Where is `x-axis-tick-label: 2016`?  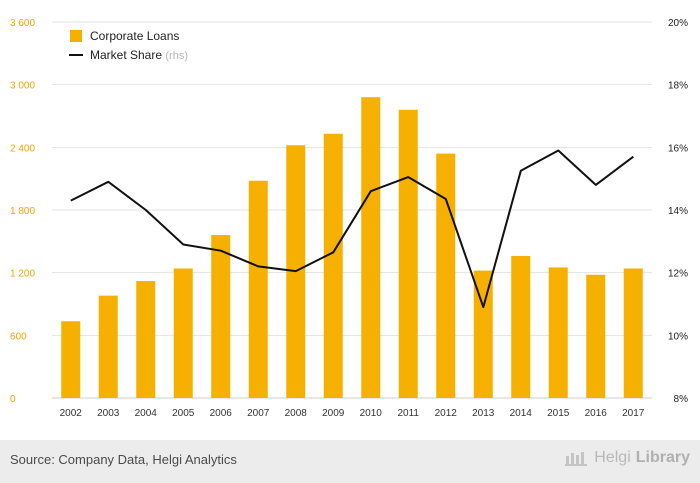 x-axis-tick-label: 2016 is located at coordinates (596, 413).